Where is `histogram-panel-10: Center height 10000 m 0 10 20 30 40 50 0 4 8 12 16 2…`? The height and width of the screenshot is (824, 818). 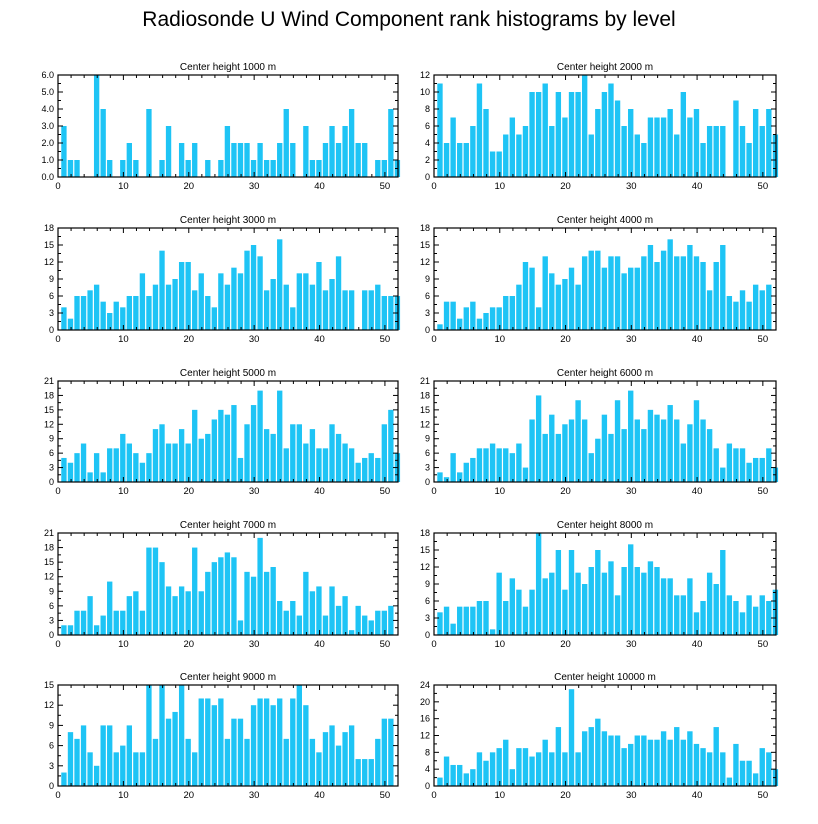
histogram-panel-10: Center height 10000 m 0 10 20 30 40 50 0 4 8 12 16 2… is located at coordinates (599, 736).